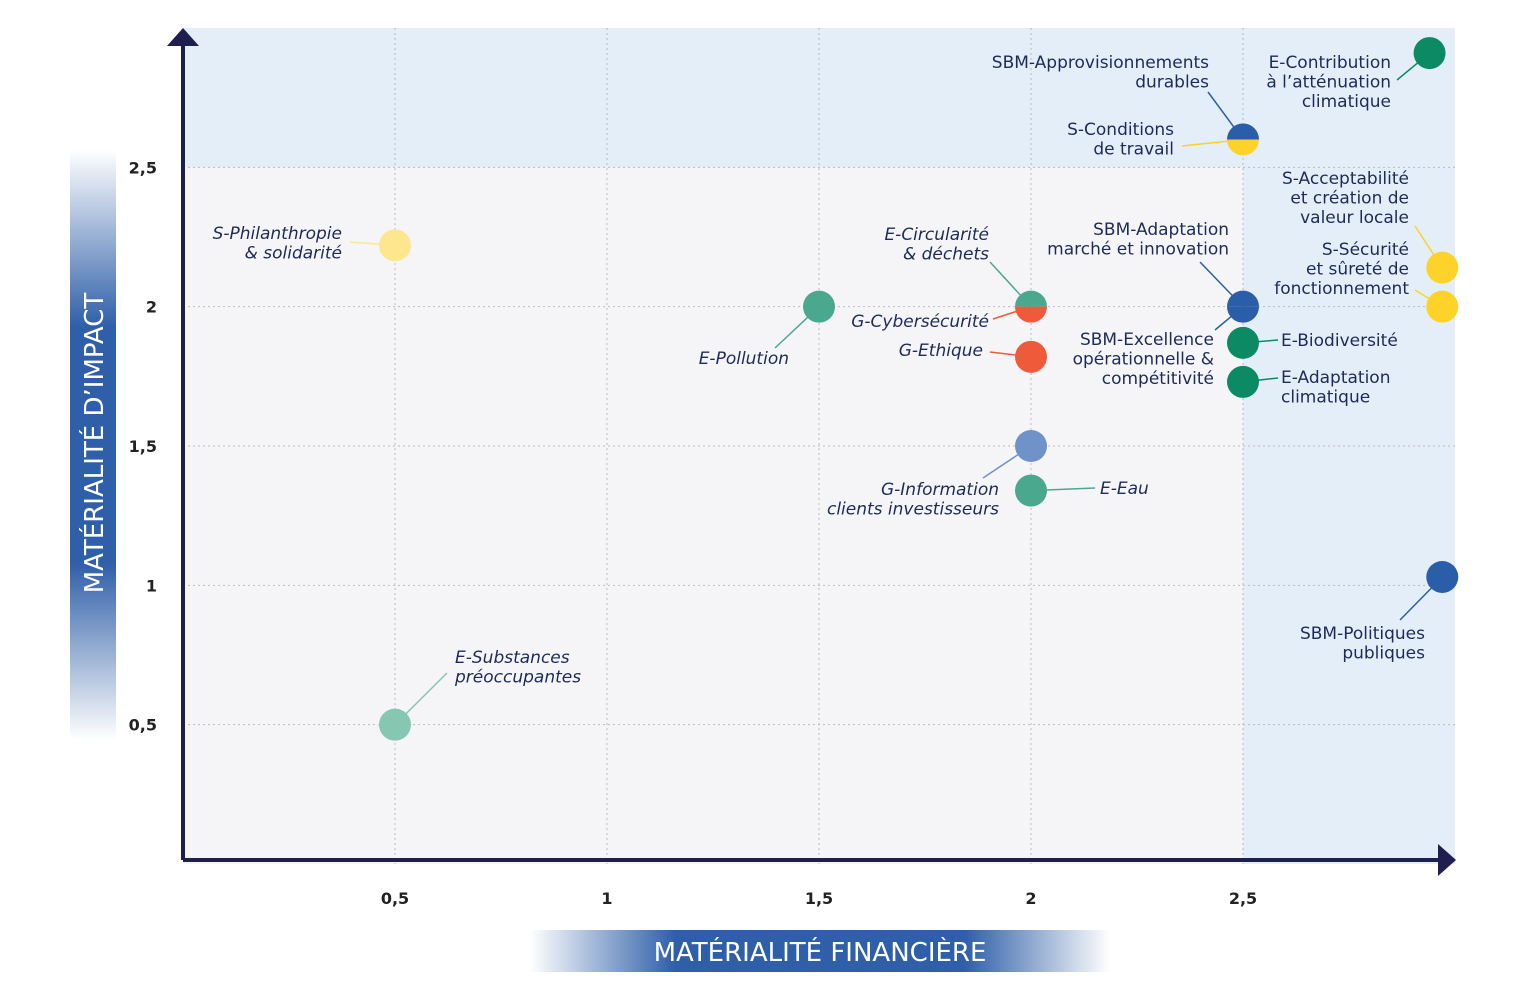  What do you see at coordinates (606, 898) in the screenshot?
I see `x-tick-label: 1` at bounding box center [606, 898].